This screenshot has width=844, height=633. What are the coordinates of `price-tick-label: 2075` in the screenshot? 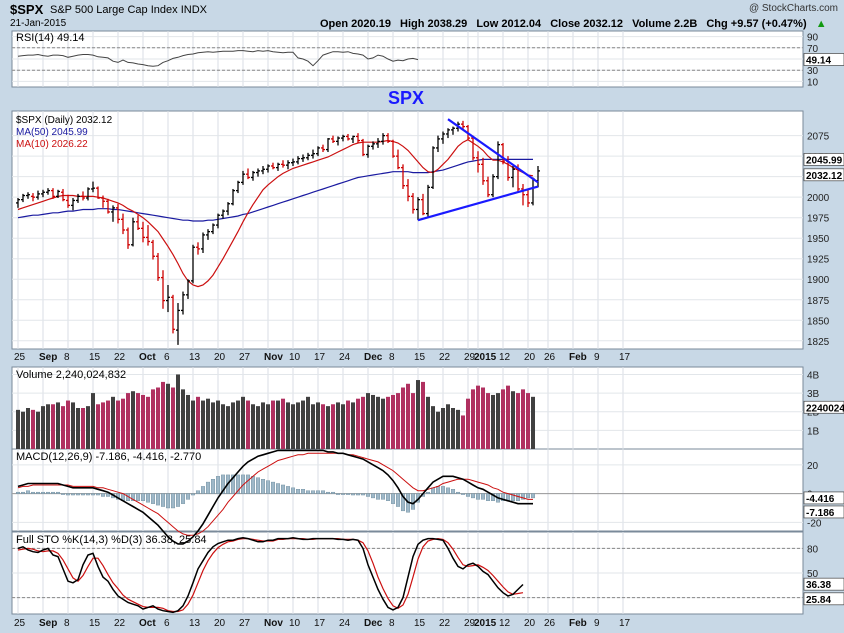 It's located at (818, 137).